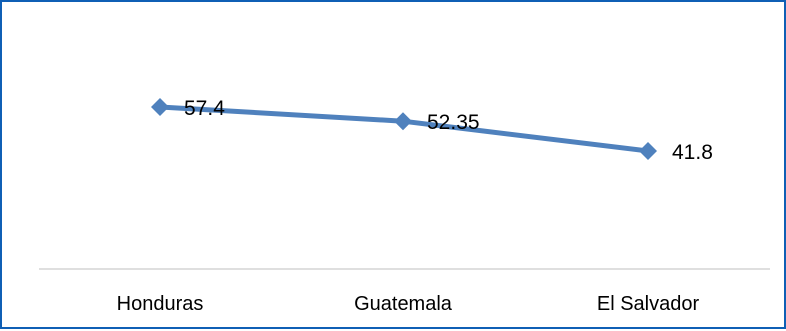 This screenshot has height=331, width=786. What do you see at coordinates (648, 304) in the screenshot?
I see `category-tick-label: El Salvador` at bounding box center [648, 304].